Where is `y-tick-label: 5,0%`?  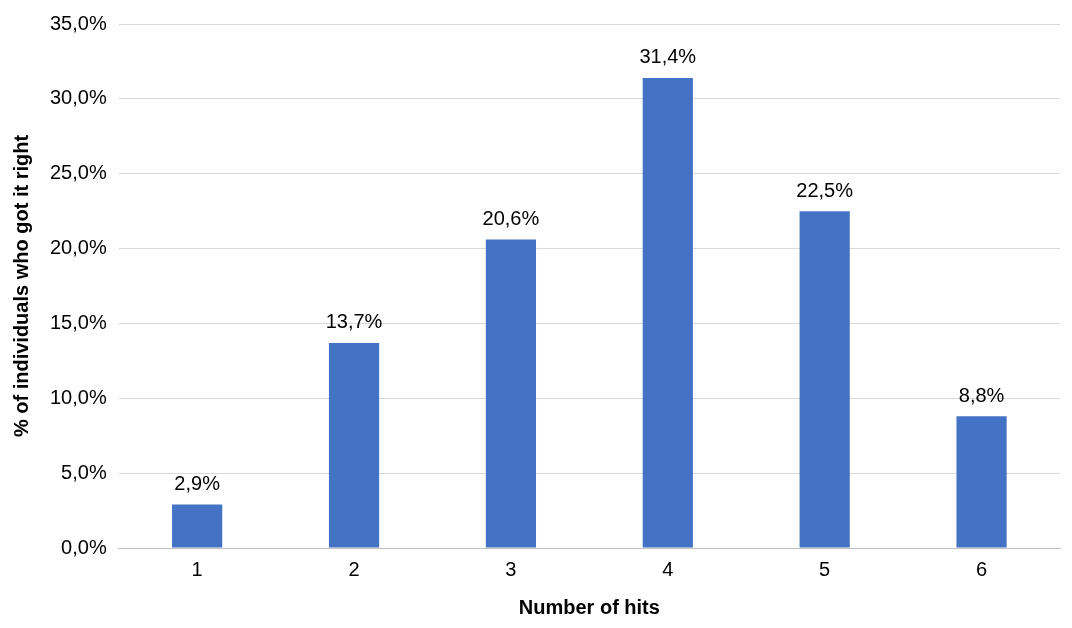
y-tick-label: 5,0% is located at coordinates (84, 471).